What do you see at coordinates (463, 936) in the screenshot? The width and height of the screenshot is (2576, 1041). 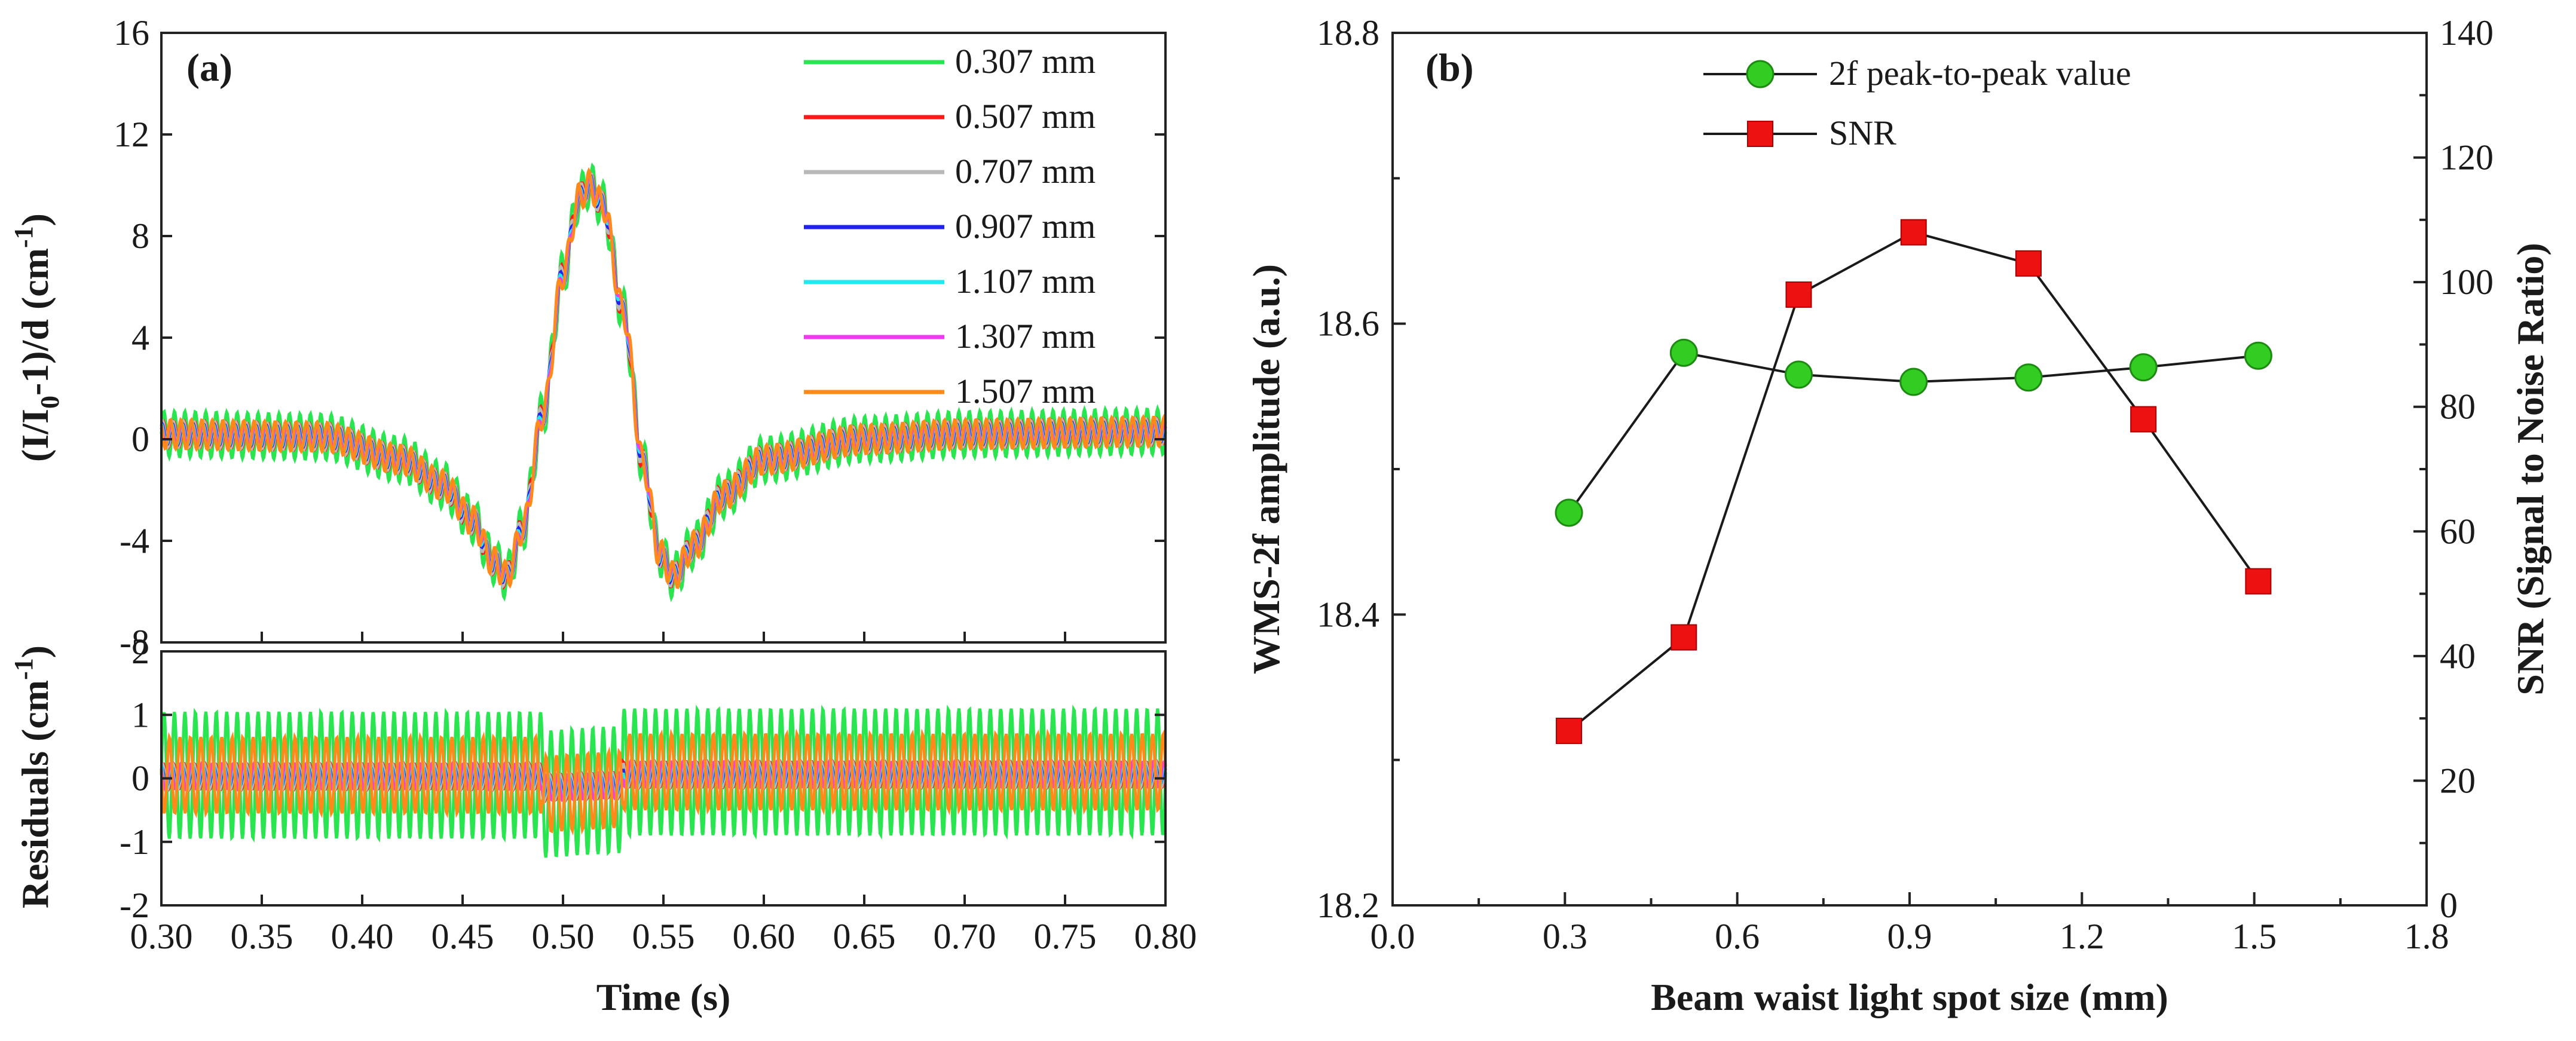 I see `a-bottom-xtick-label: 0.45` at bounding box center [463, 936].